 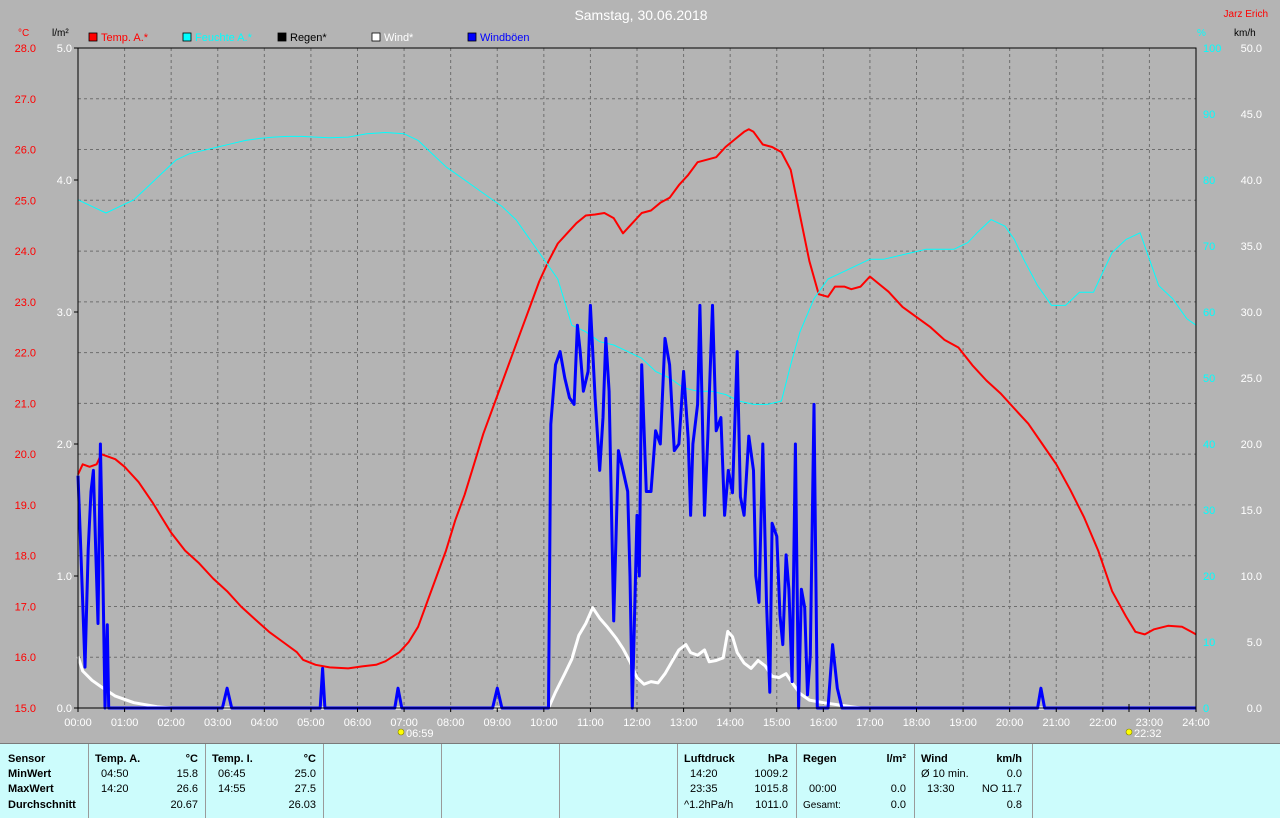 I want to click on temp-a-max-time: 14:20, so click(x=115, y=789).